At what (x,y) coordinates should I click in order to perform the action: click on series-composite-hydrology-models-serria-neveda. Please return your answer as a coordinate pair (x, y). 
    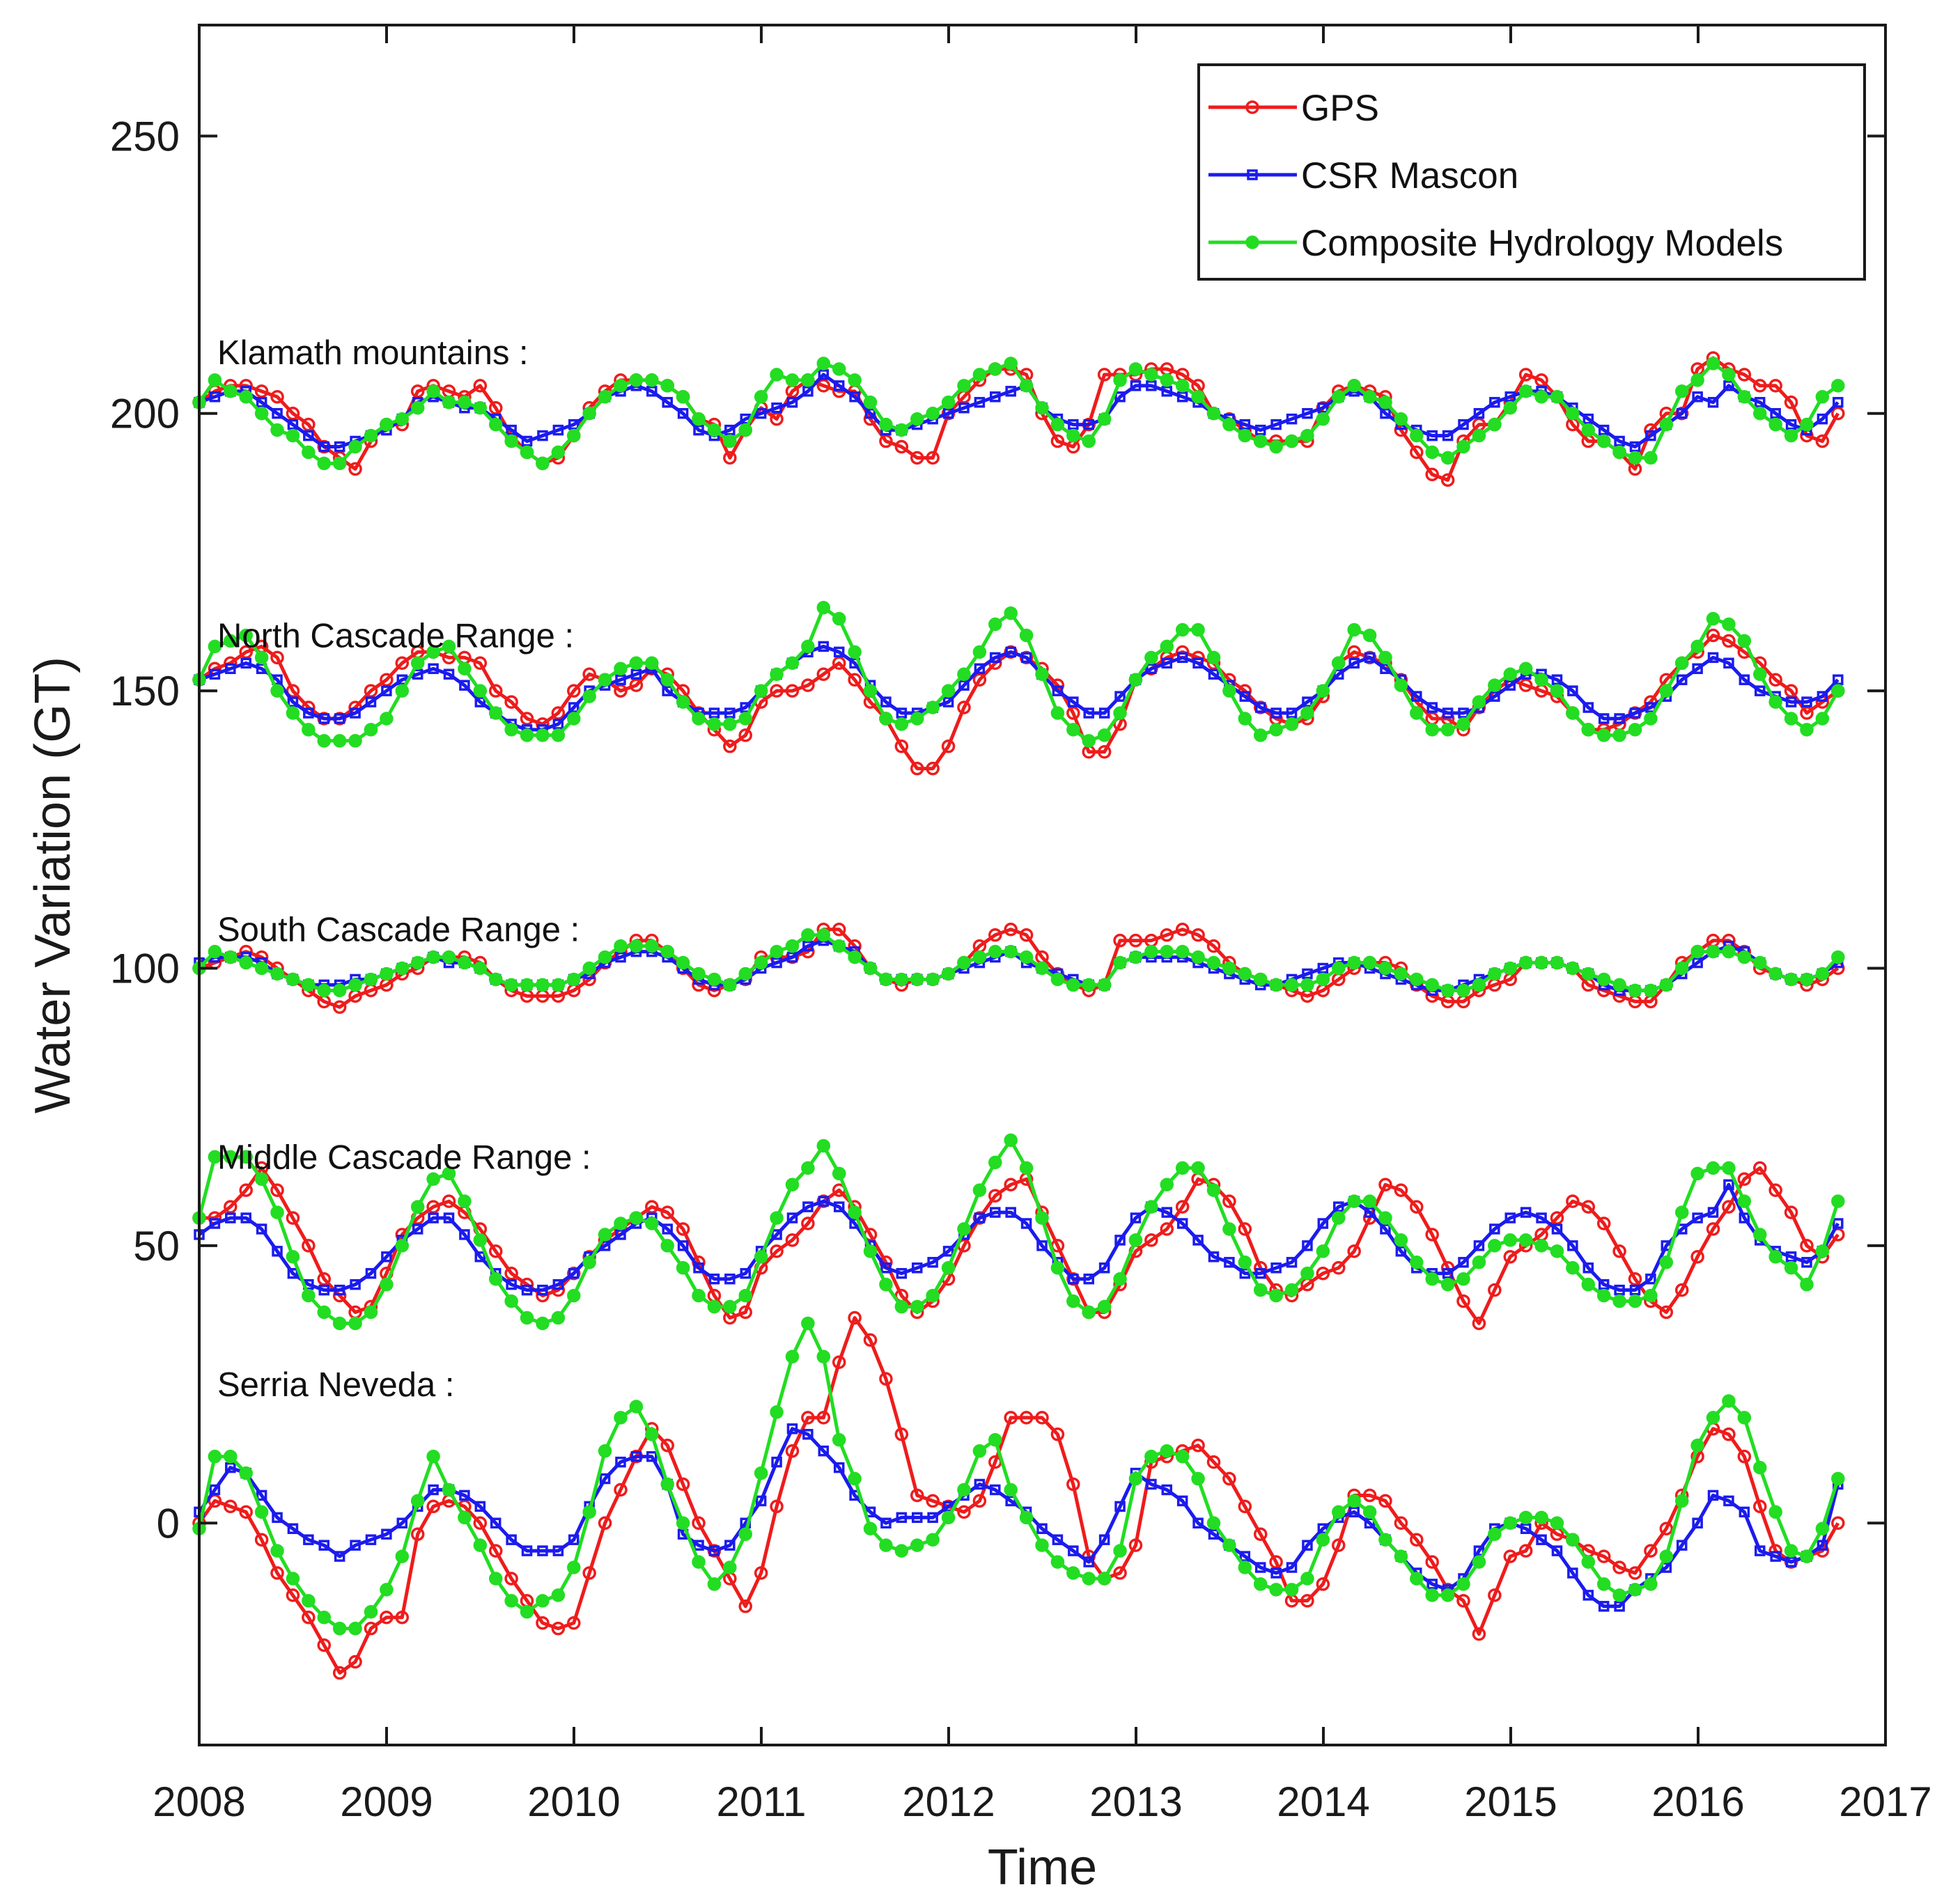
    Looking at the image, I should click on (1019, 1476).